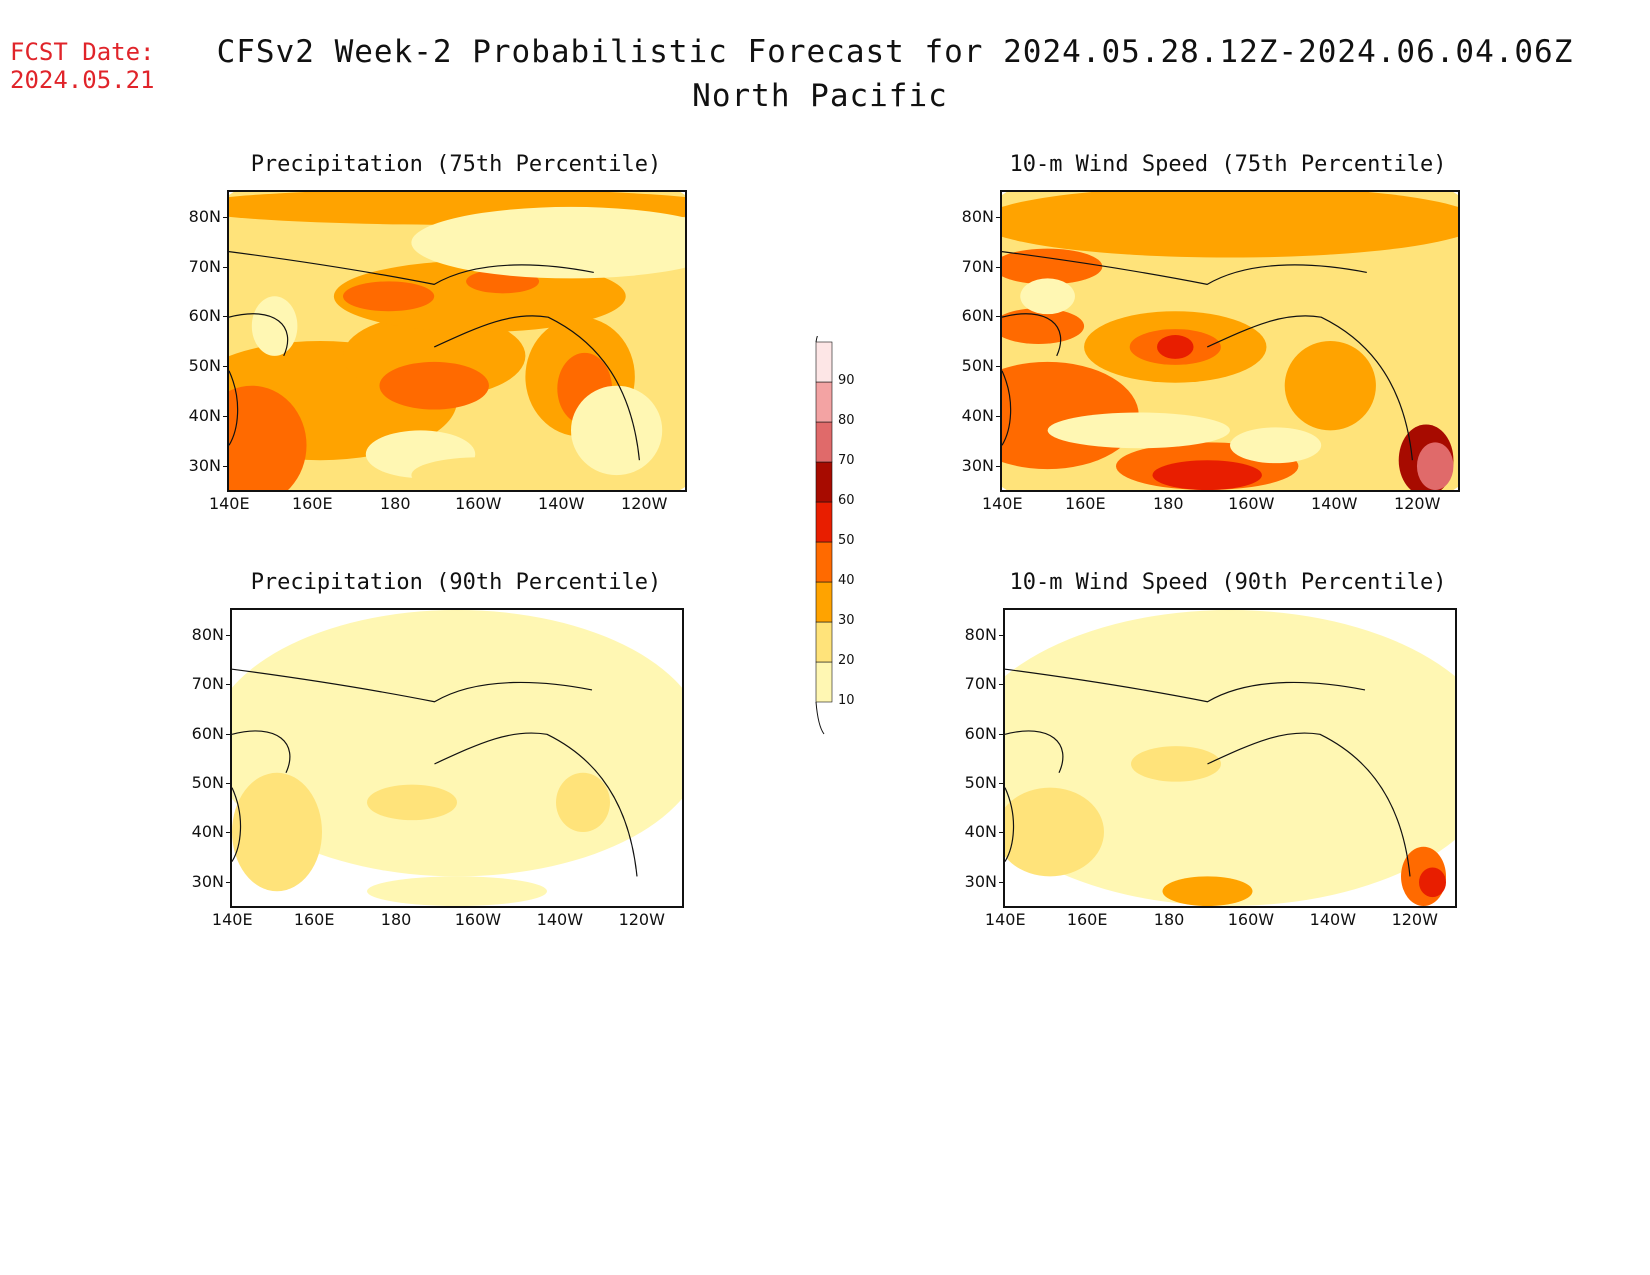 This screenshot has width=1650, height=1275. Describe the element at coordinates (207, 634) in the screenshot. I see `lat-label: 80N` at that location.